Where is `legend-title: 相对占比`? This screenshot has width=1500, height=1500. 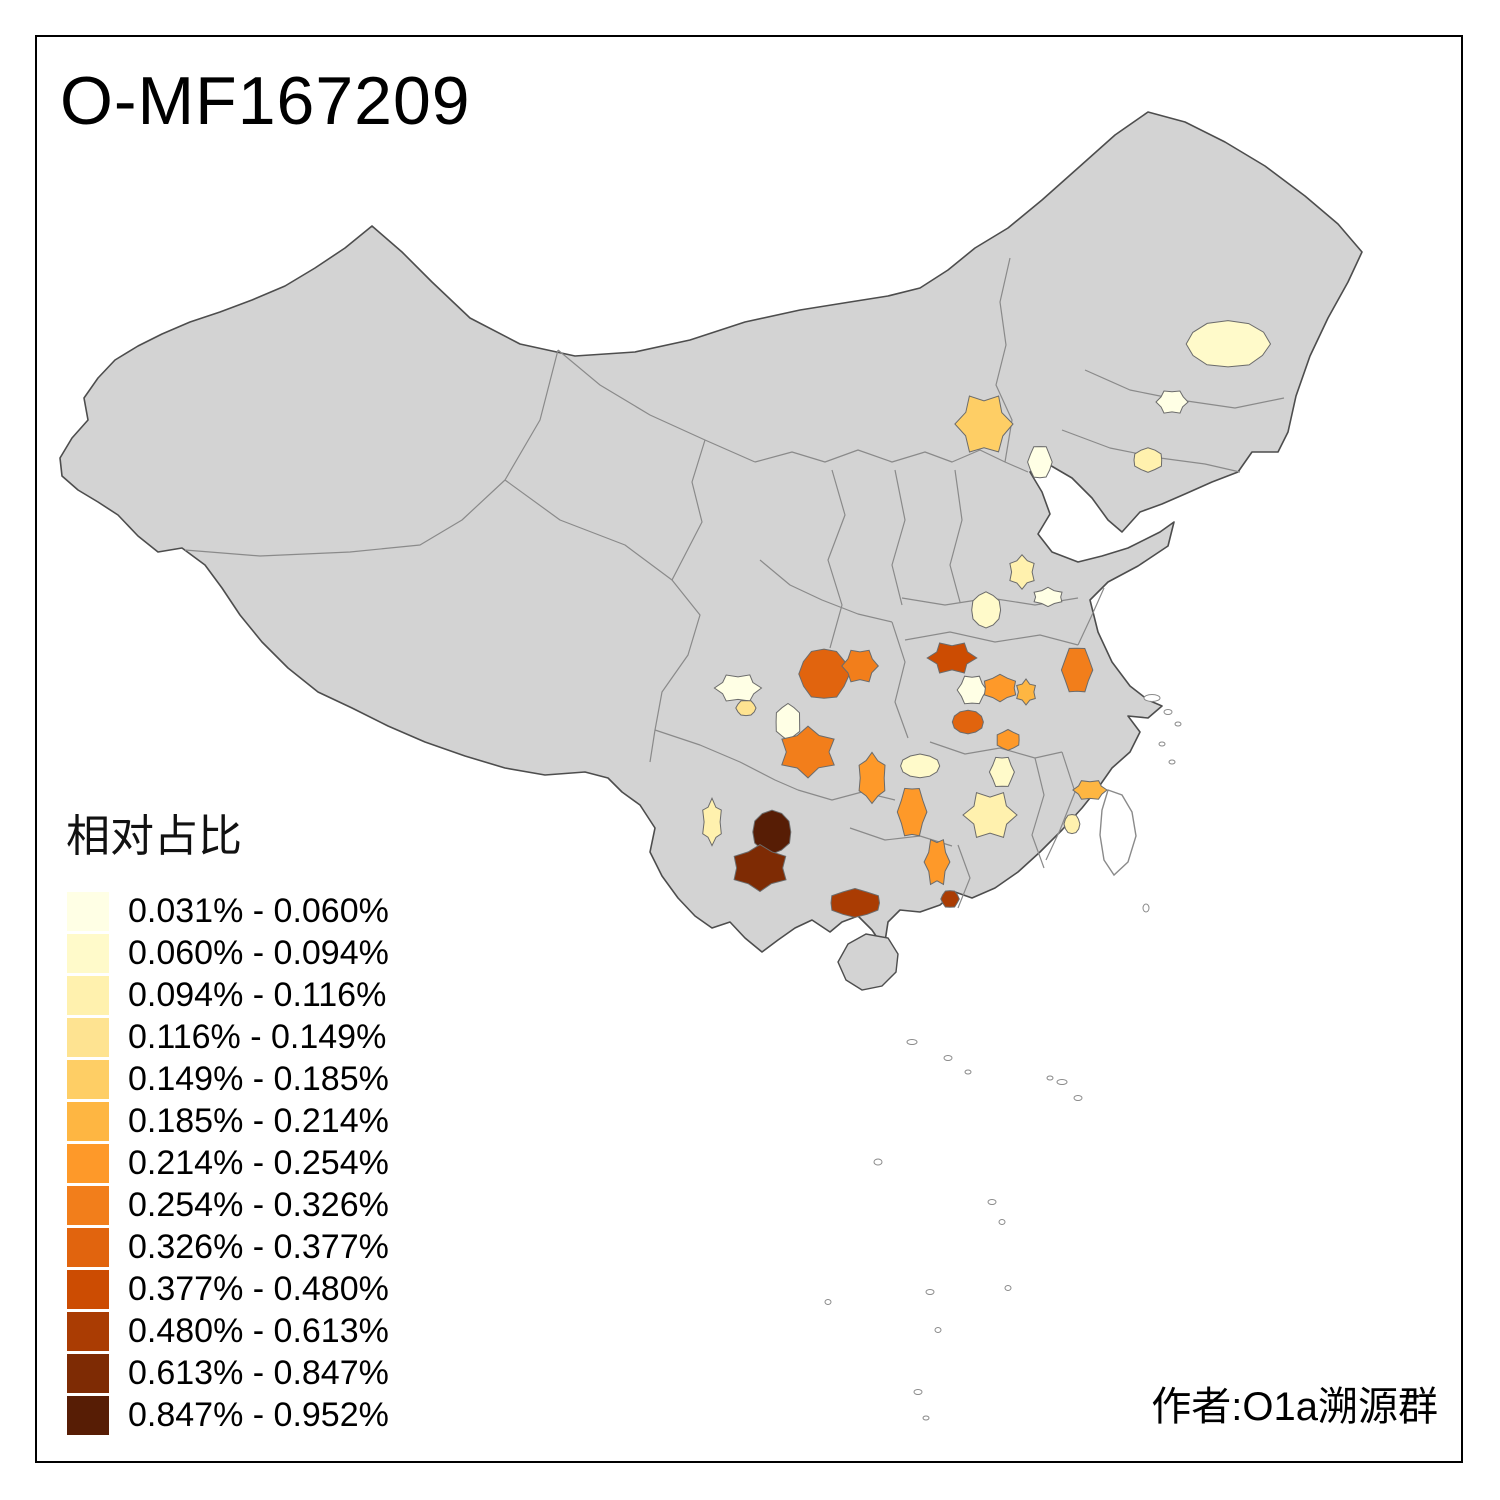 legend-title: 相对占比 is located at coordinates (154, 836).